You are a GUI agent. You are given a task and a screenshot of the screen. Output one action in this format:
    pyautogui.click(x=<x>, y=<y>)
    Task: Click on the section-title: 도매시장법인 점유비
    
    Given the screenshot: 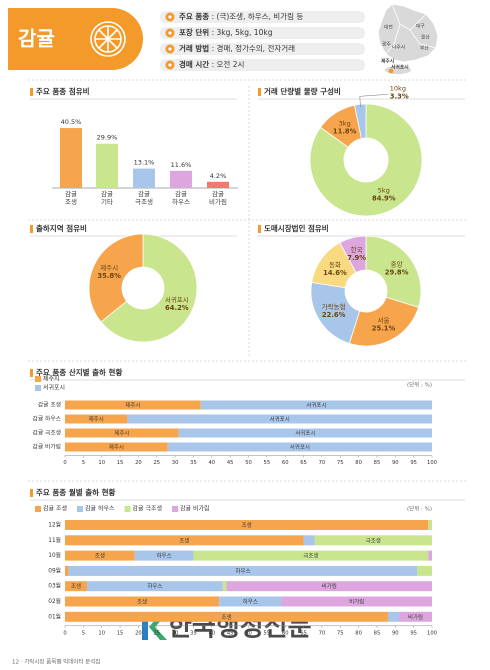 What is the action you would take?
    pyautogui.click(x=296, y=228)
    